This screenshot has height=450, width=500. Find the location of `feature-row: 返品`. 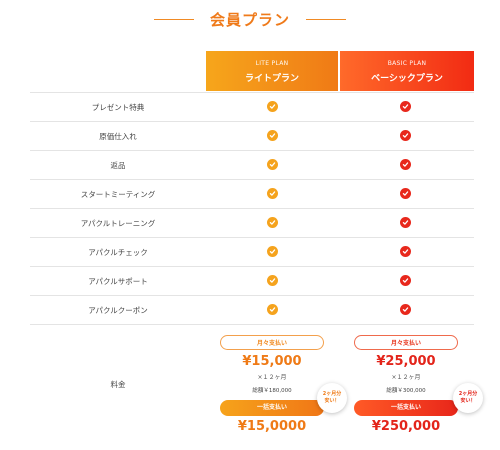

feature-row: 返品 is located at coordinates (252, 164).